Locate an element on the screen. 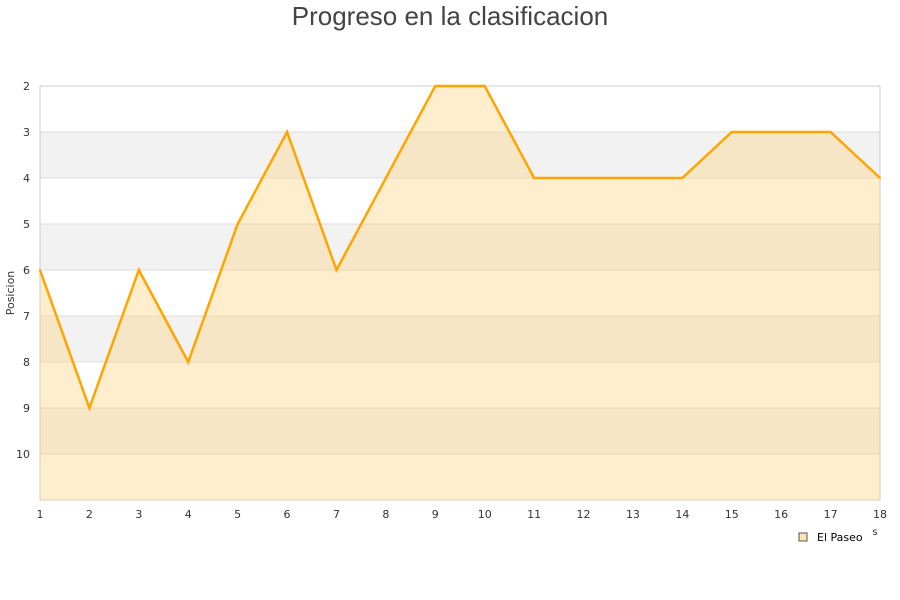 The image size is (900, 600). x-tick-label: 3 is located at coordinates (138, 514).